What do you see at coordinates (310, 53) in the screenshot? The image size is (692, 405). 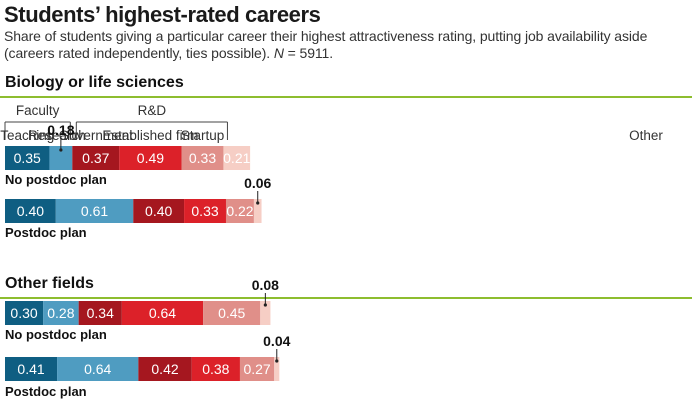 I see `n-value: = 5911.` at bounding box center [310, 53].